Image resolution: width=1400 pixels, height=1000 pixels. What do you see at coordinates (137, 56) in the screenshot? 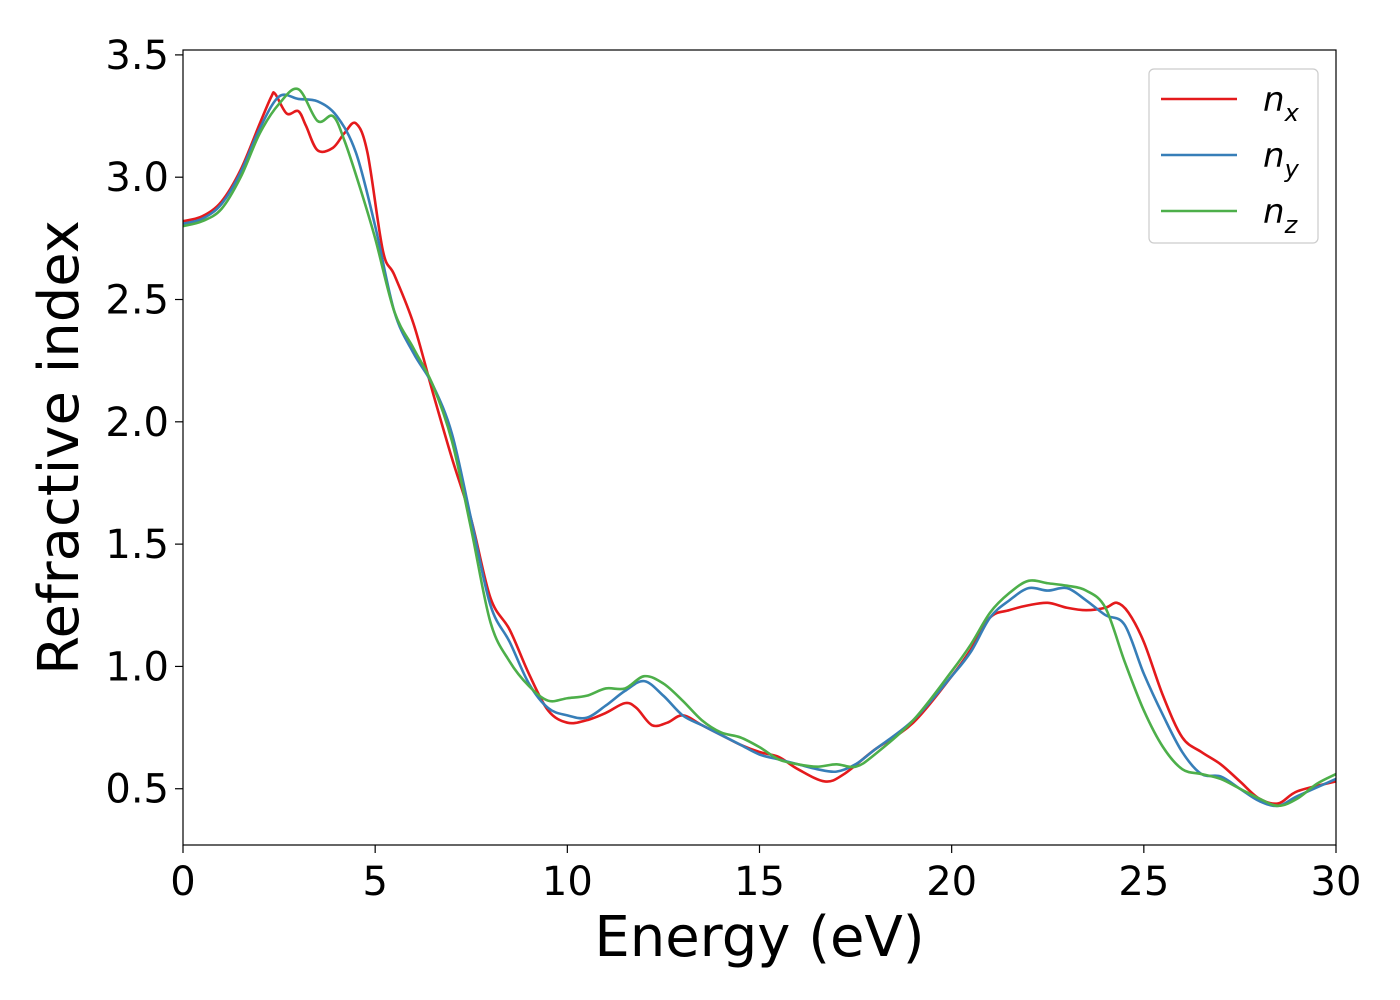
I see `y-tick-label: 3.5` at bounding box center [137, 56].